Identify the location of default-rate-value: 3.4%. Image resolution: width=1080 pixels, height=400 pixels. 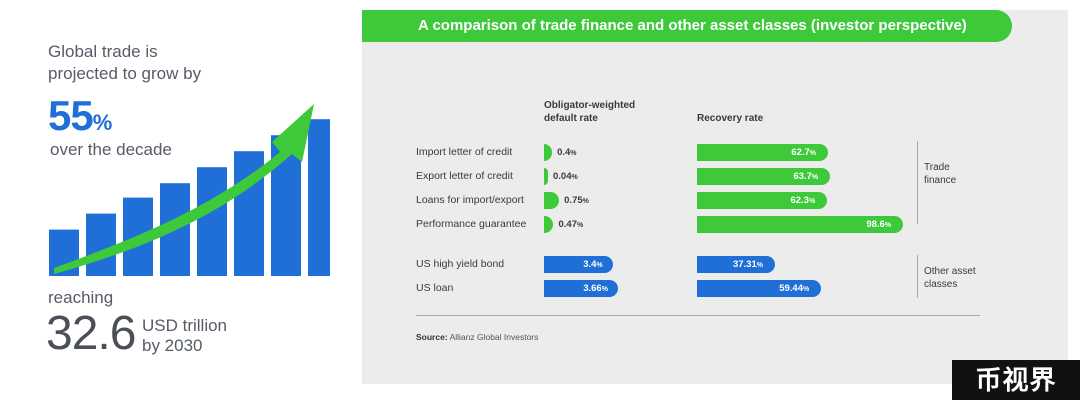
(573, 264).